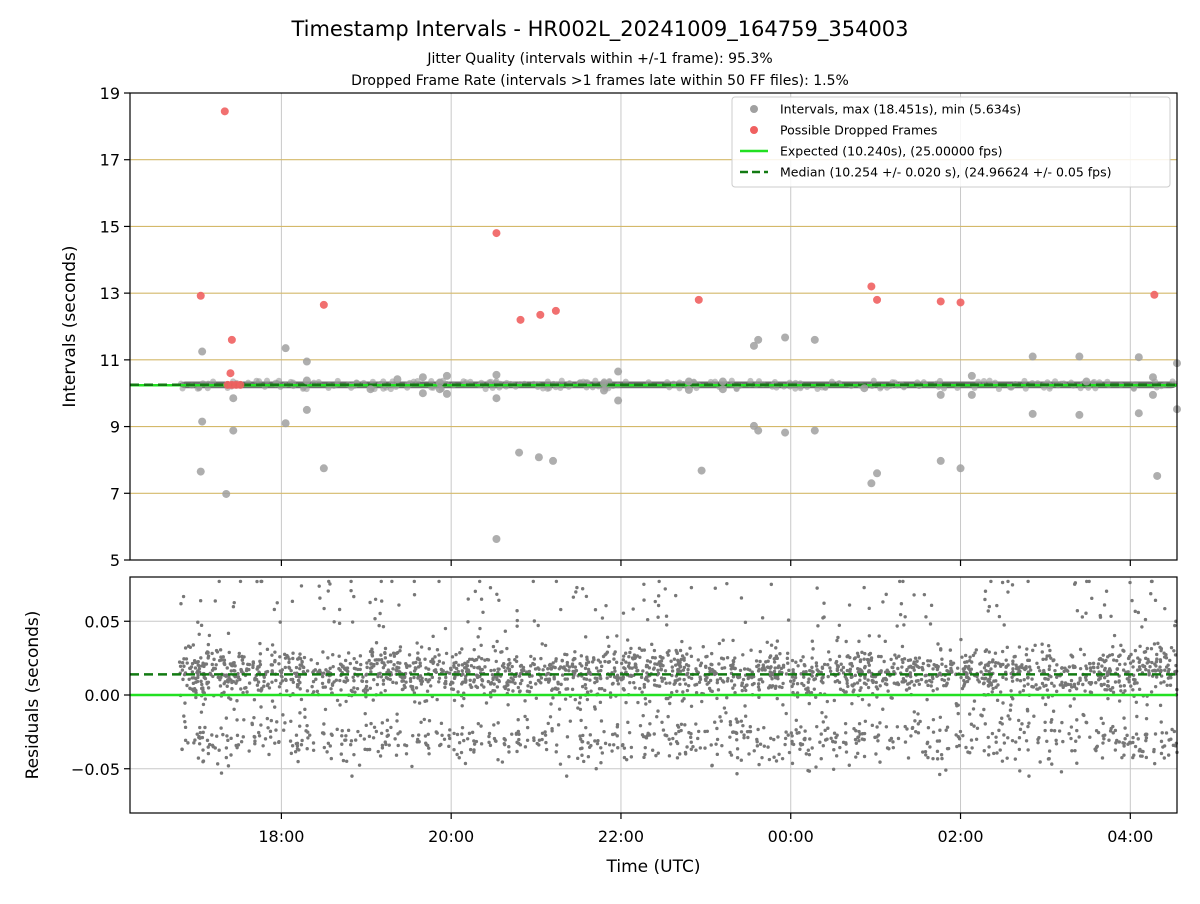 The height and width of the screenshot is (904, 1200). I want to click on residuals-y-axis-label: Residuals (seconds), so click(33, 695).